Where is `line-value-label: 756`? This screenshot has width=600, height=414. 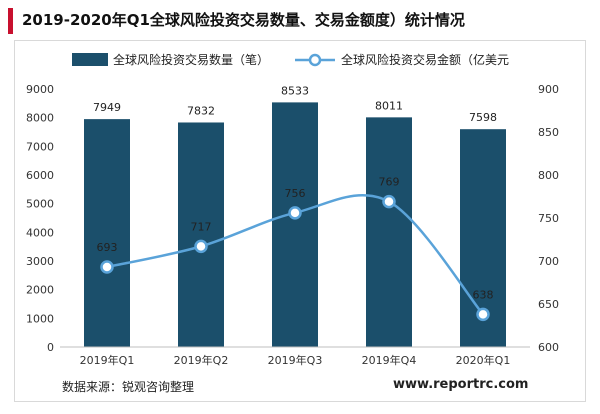
line-value-label: 756 is located at coordinates (295, 193).